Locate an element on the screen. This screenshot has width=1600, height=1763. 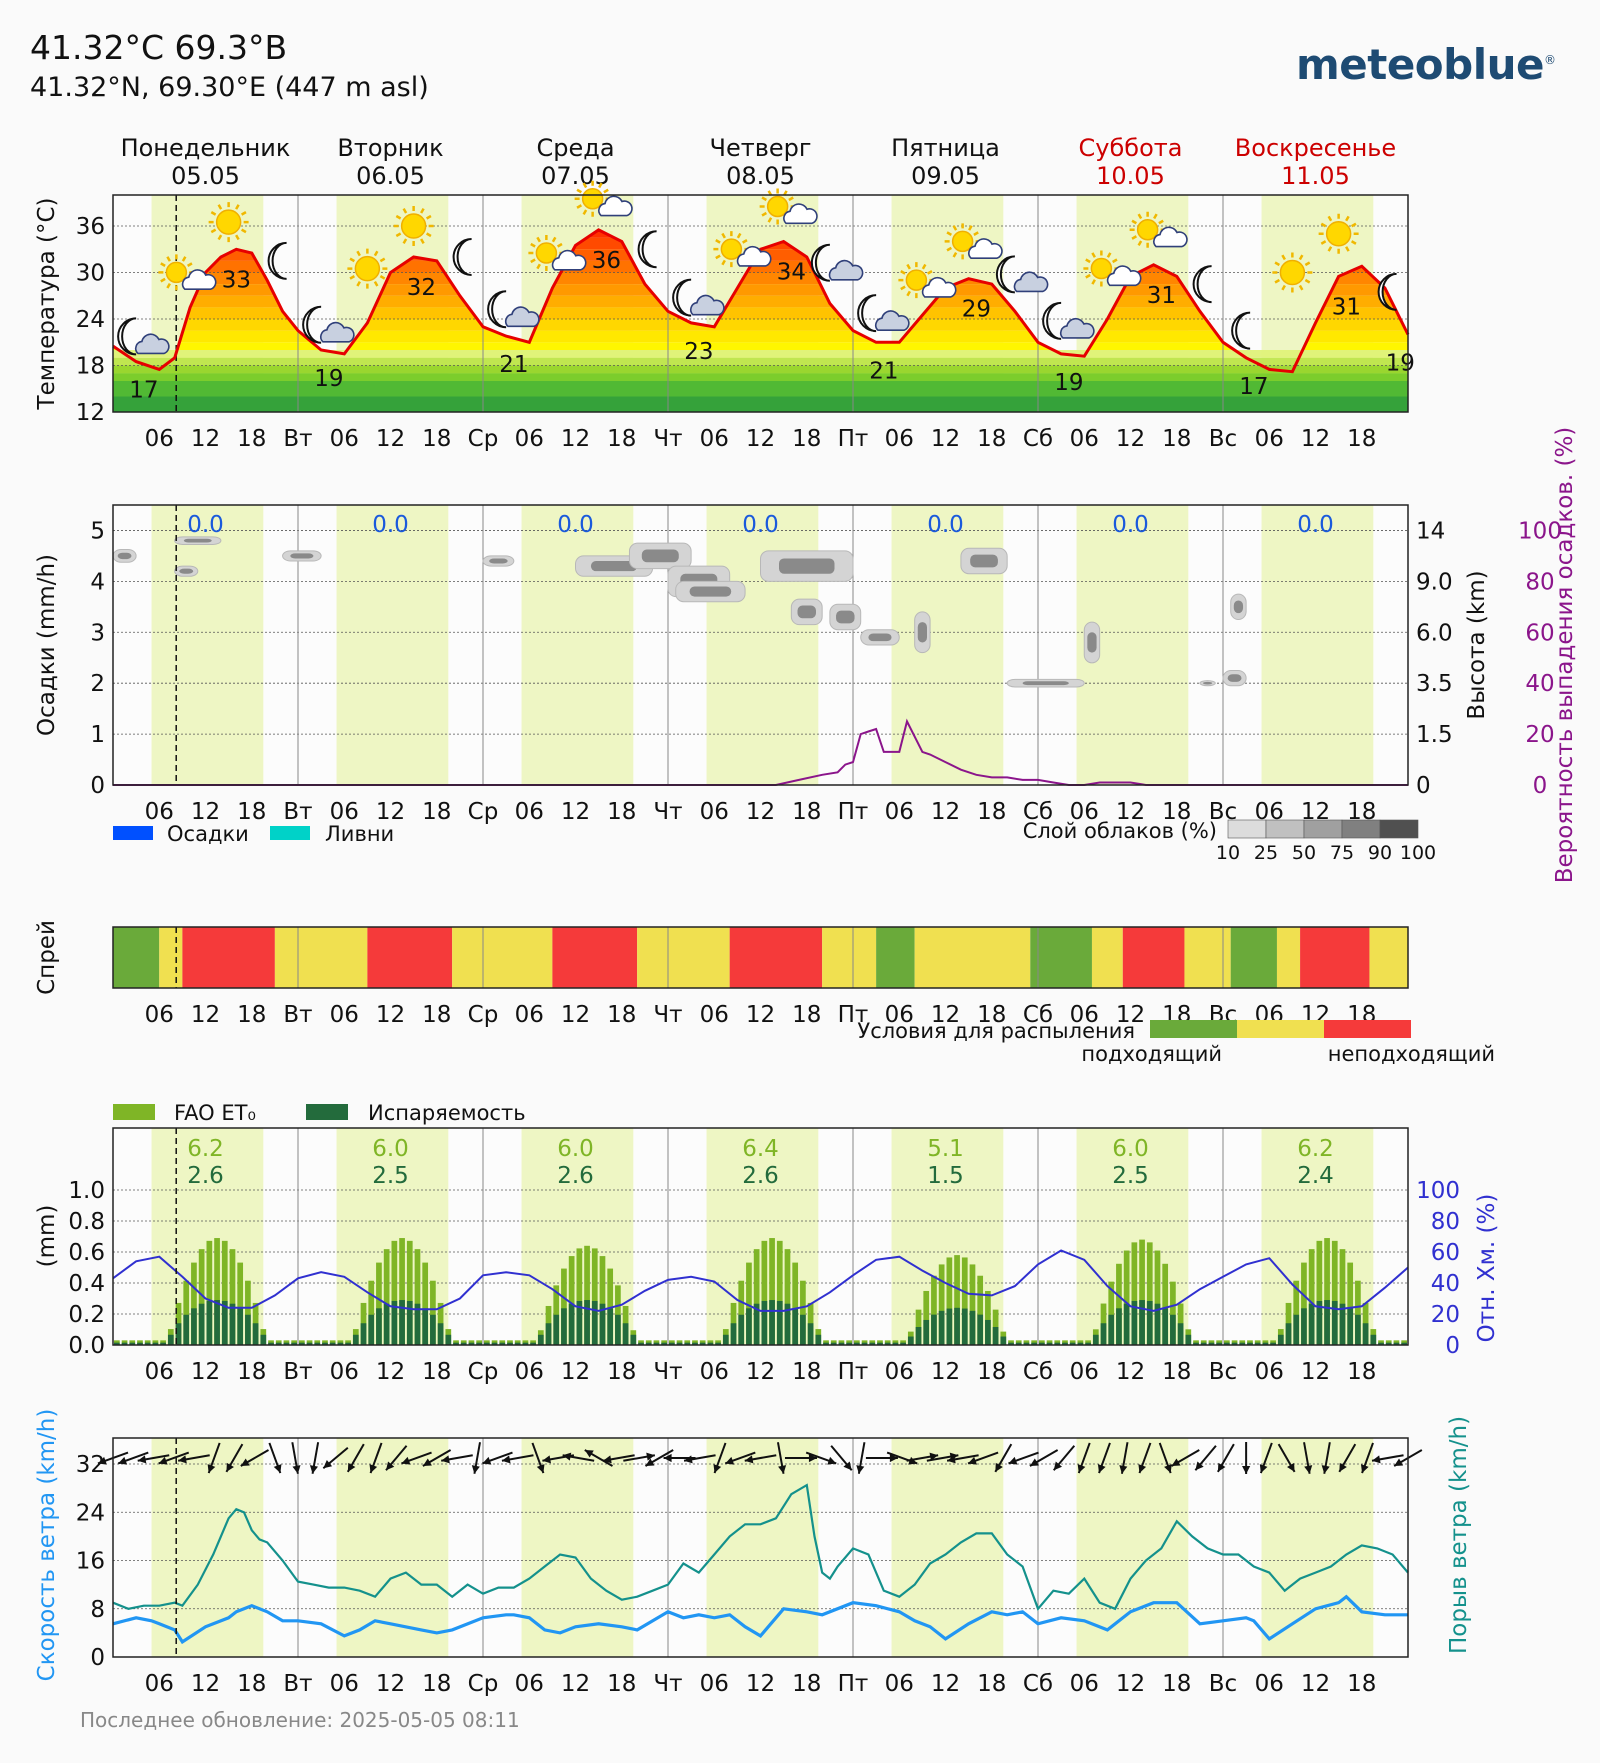
day-name: Вторник is located at coordinates (390, 148).